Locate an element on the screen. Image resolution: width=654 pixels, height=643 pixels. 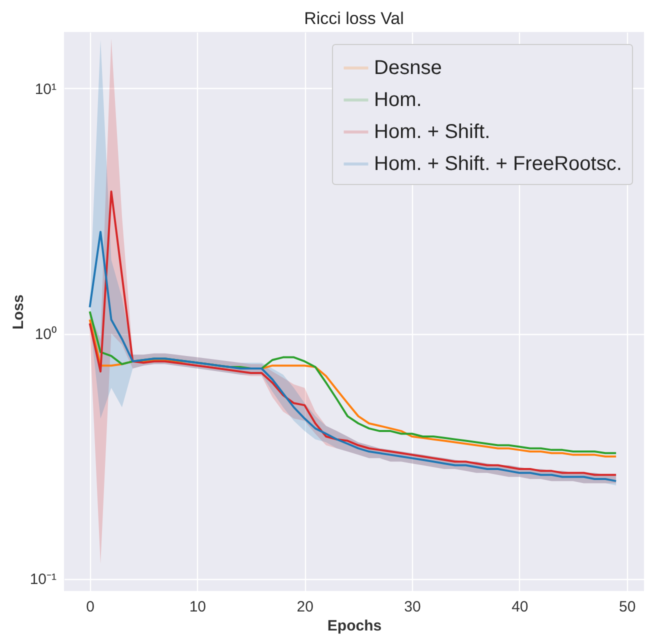
legend-label: Hom. + Shift. + FreeRootsc. is located at coordinates (498, 164).